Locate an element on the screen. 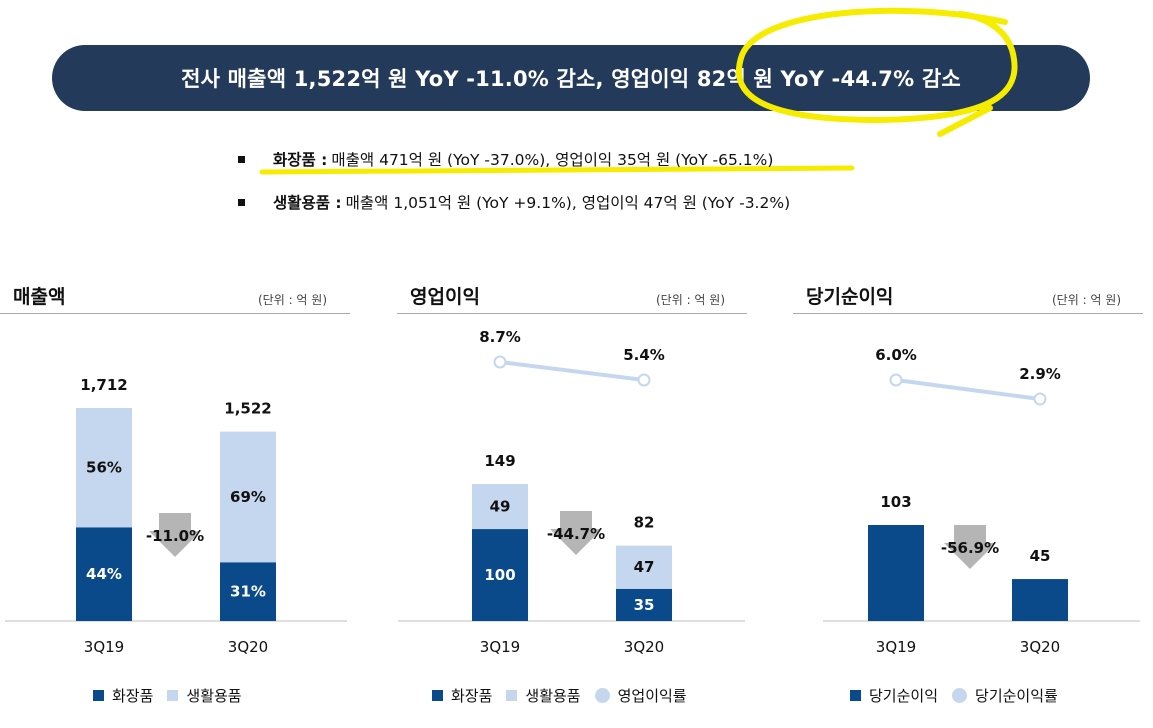  legend-net-income: 당기순이익 당기순이익률 is located at coordinates (961, 695).